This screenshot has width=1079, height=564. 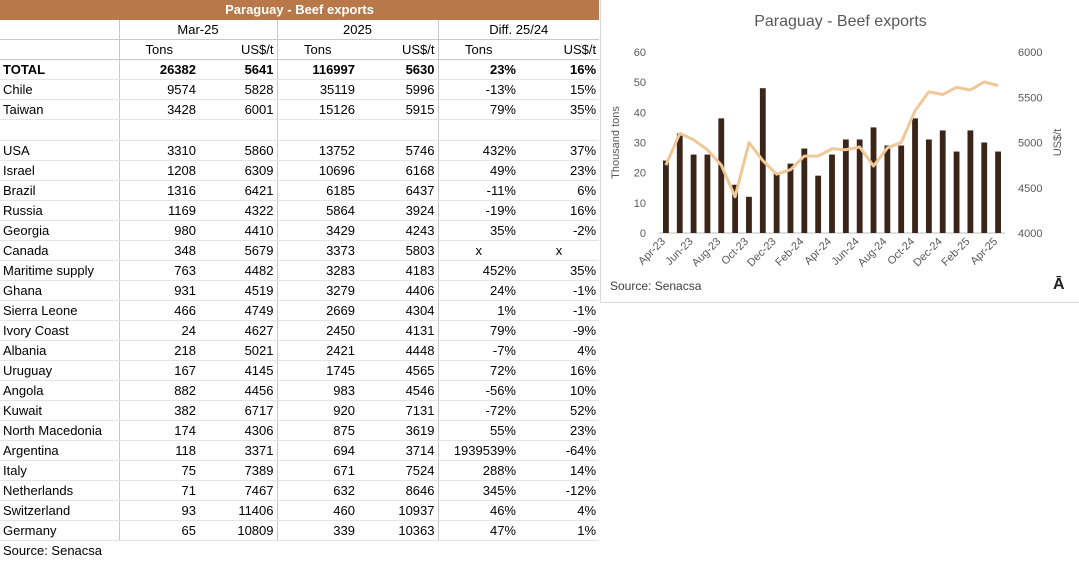 I want to click on cell-diff-tons: 72%, so click(x=478, y=370).